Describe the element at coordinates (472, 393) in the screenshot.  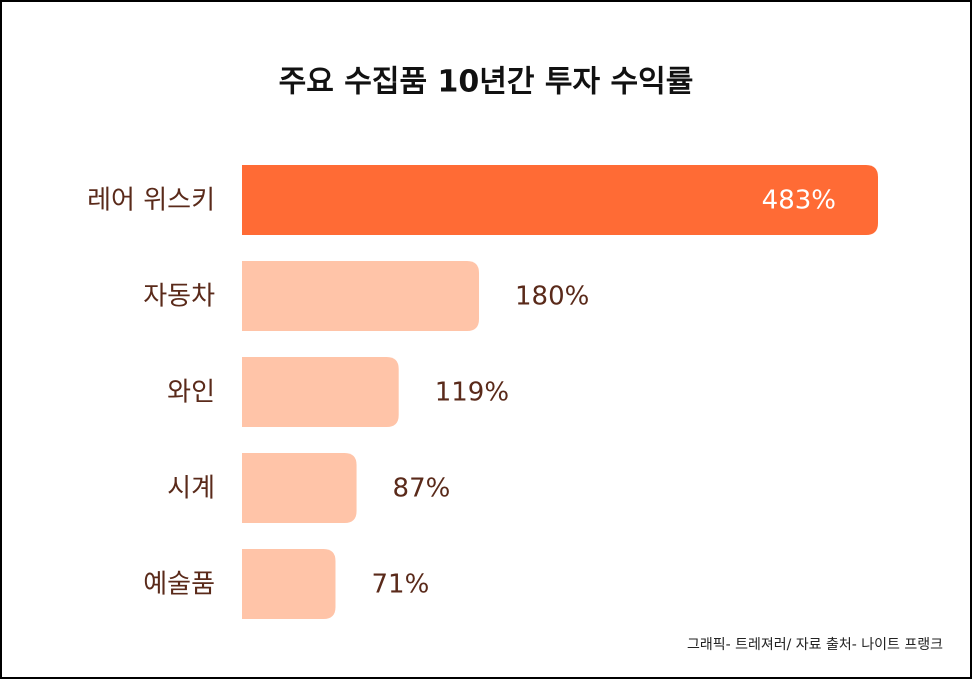
I see `value-label: 119%` at that location.